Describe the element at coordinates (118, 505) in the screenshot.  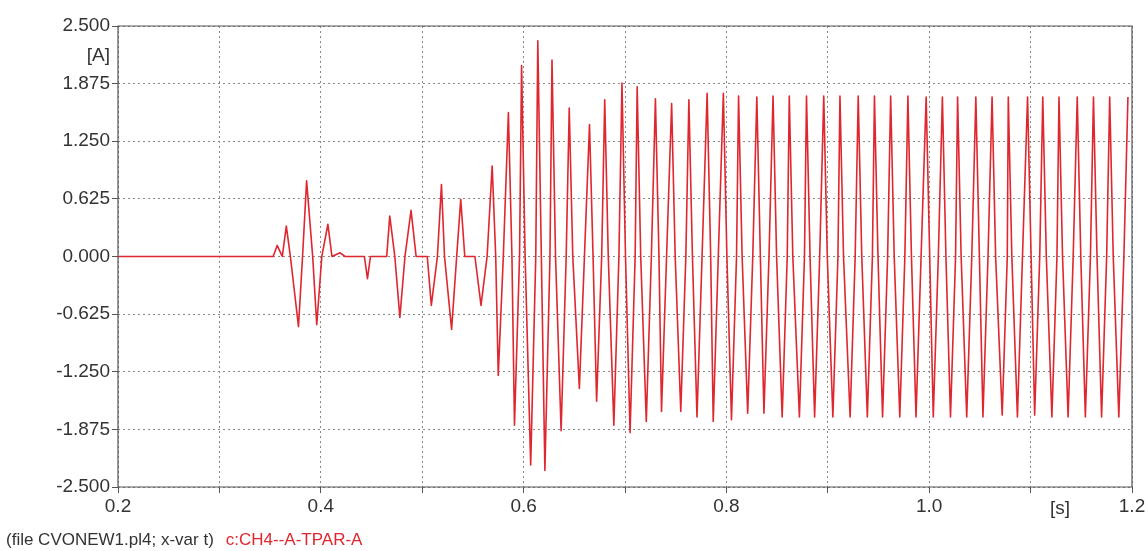
I see `x-tick-label: 0.2` at that location.